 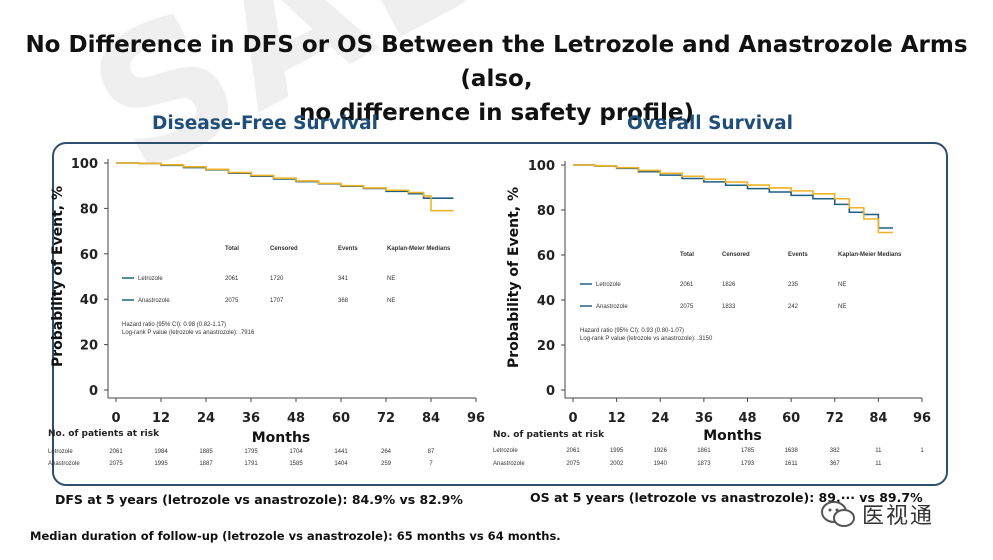 I want to click on chart1-series-letrozole, so click(x=733, y=196).